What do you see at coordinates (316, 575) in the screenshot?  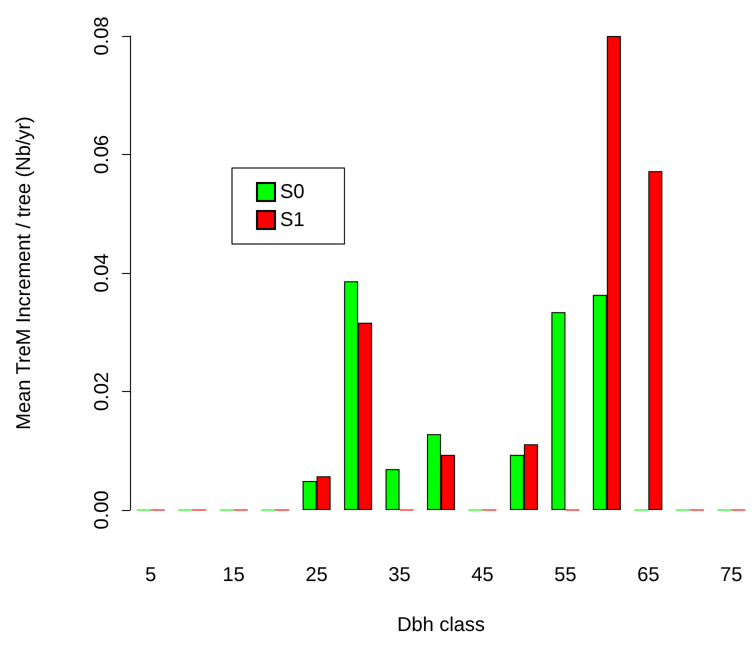 I see `x-tick-label: 25` at bounding box center [316, 575].